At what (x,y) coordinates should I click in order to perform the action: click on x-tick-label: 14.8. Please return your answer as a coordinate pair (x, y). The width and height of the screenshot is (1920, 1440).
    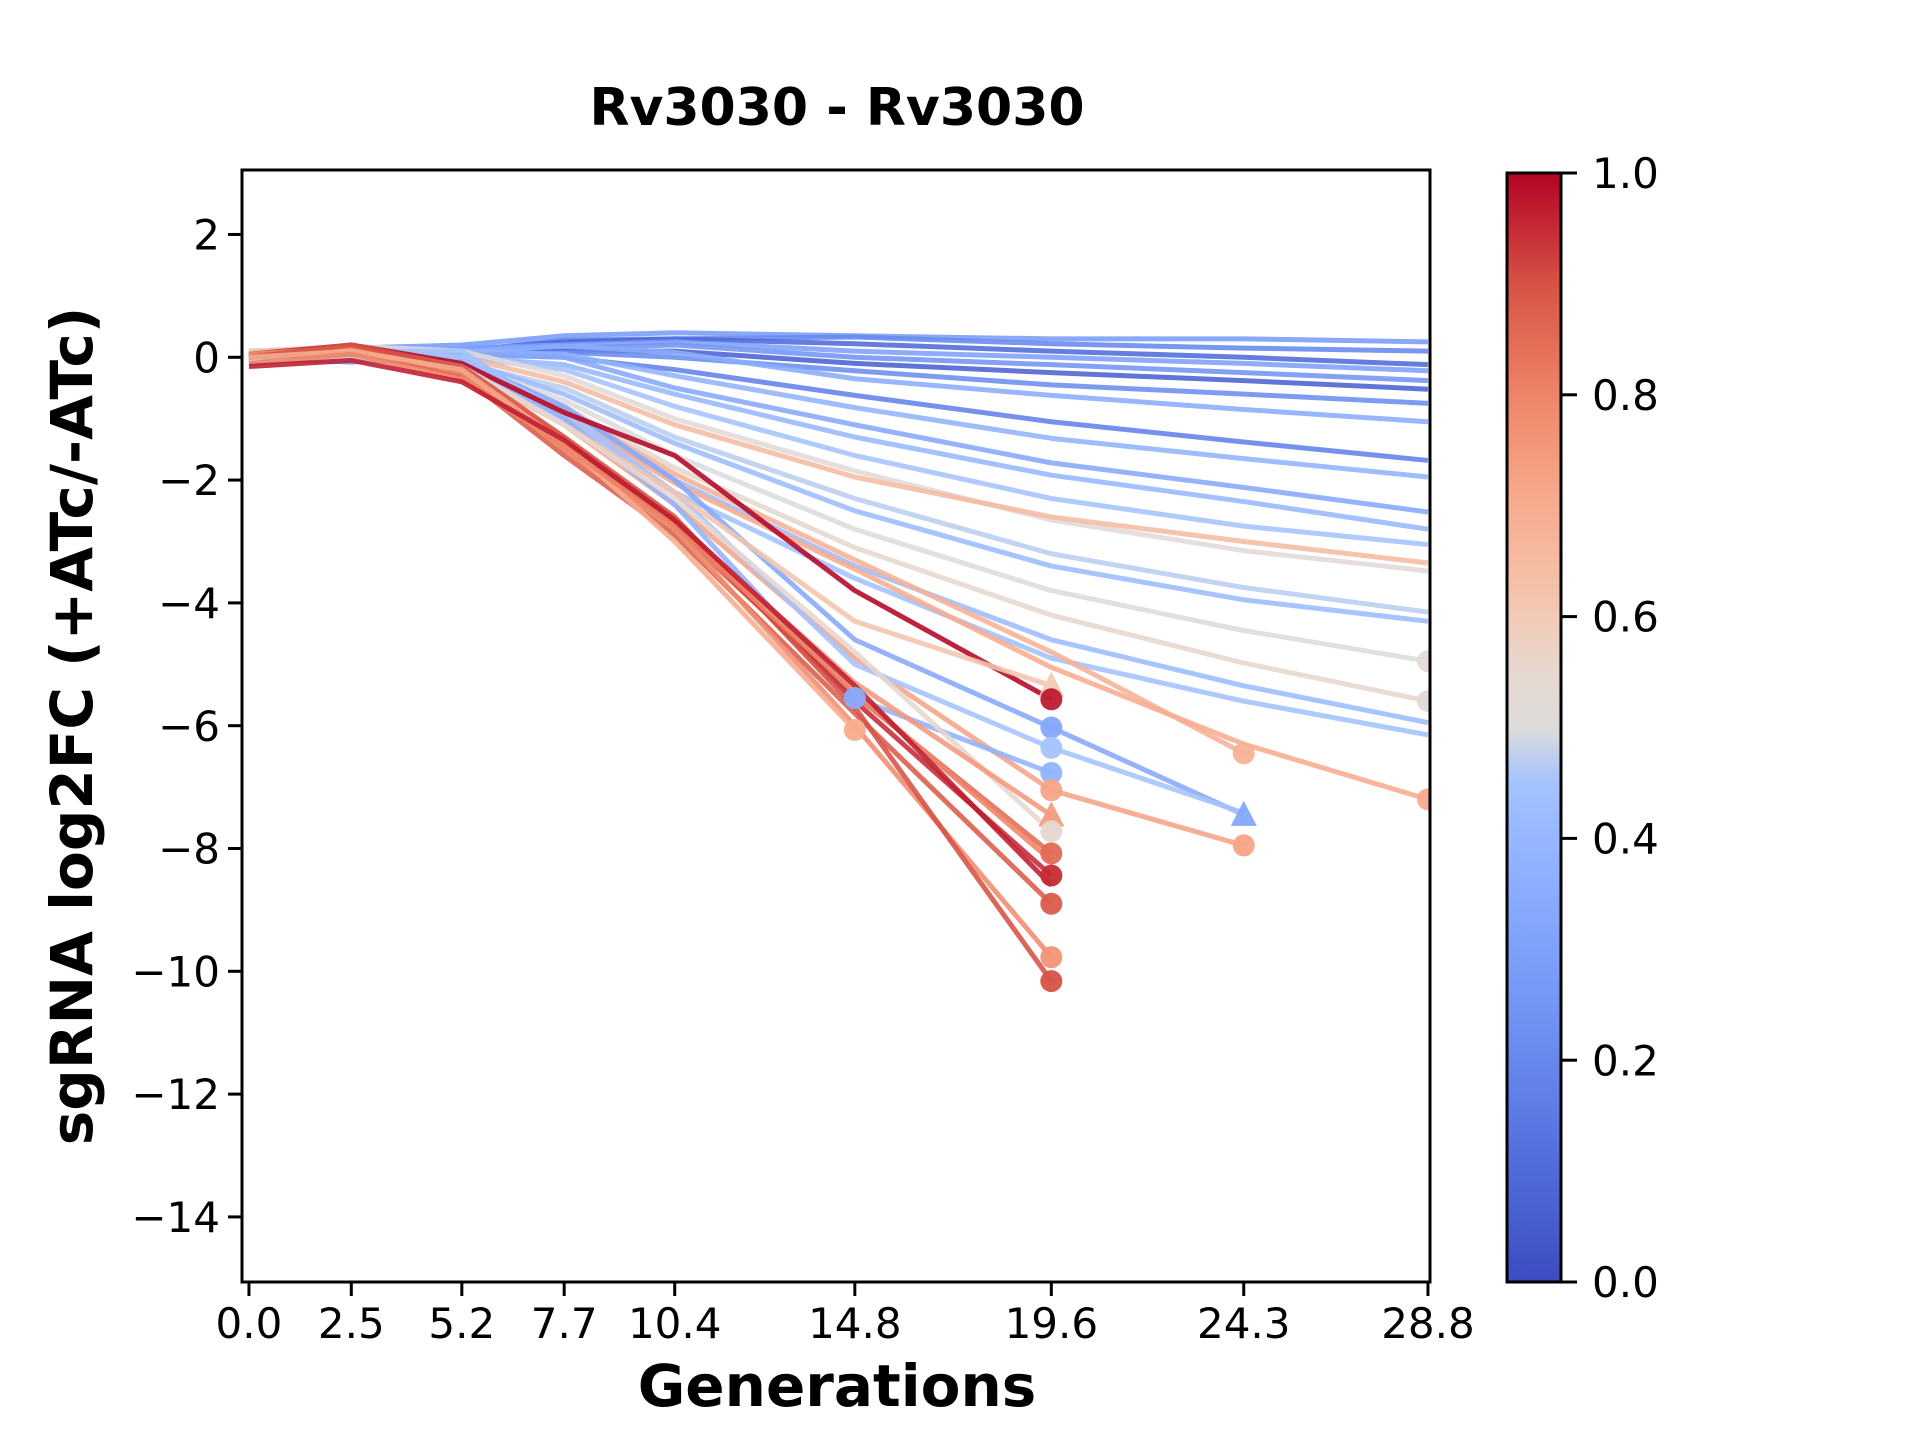
    Looking at the image, I should click on (855, 1323).